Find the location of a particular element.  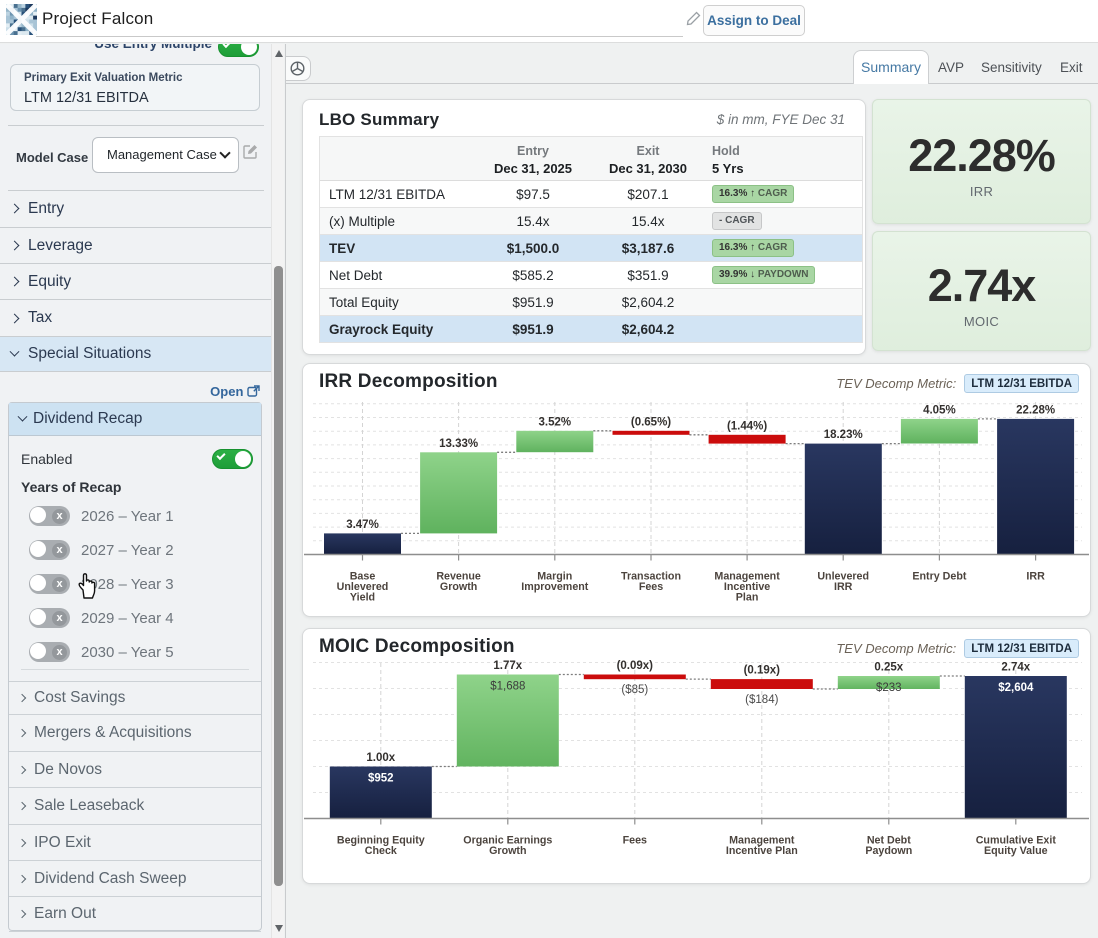

svg-text: Incentive is located at coordinates (747, 587).